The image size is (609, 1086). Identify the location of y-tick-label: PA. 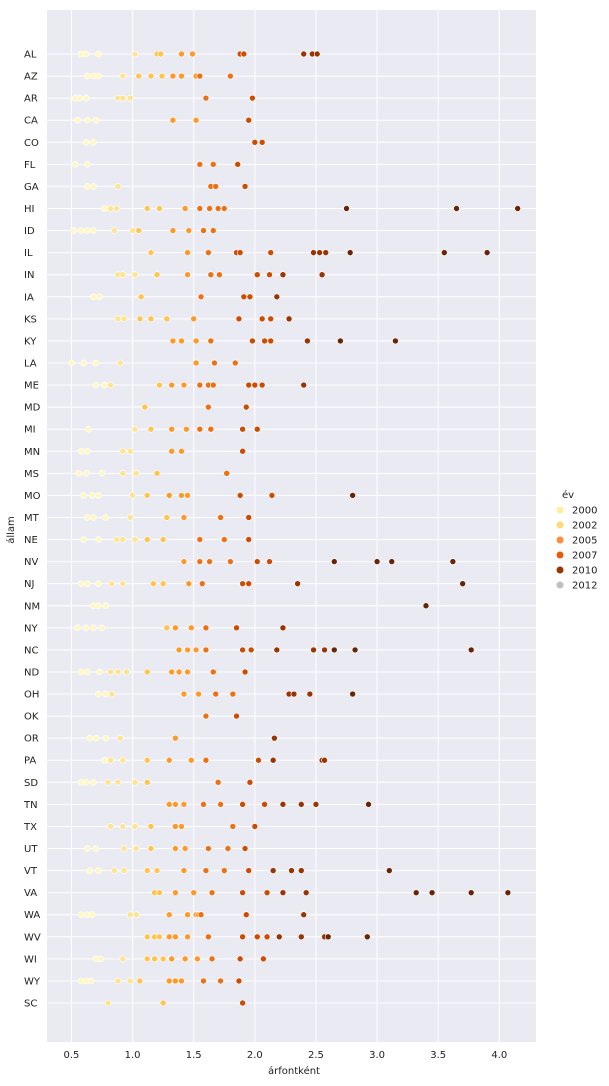
(30, 761).